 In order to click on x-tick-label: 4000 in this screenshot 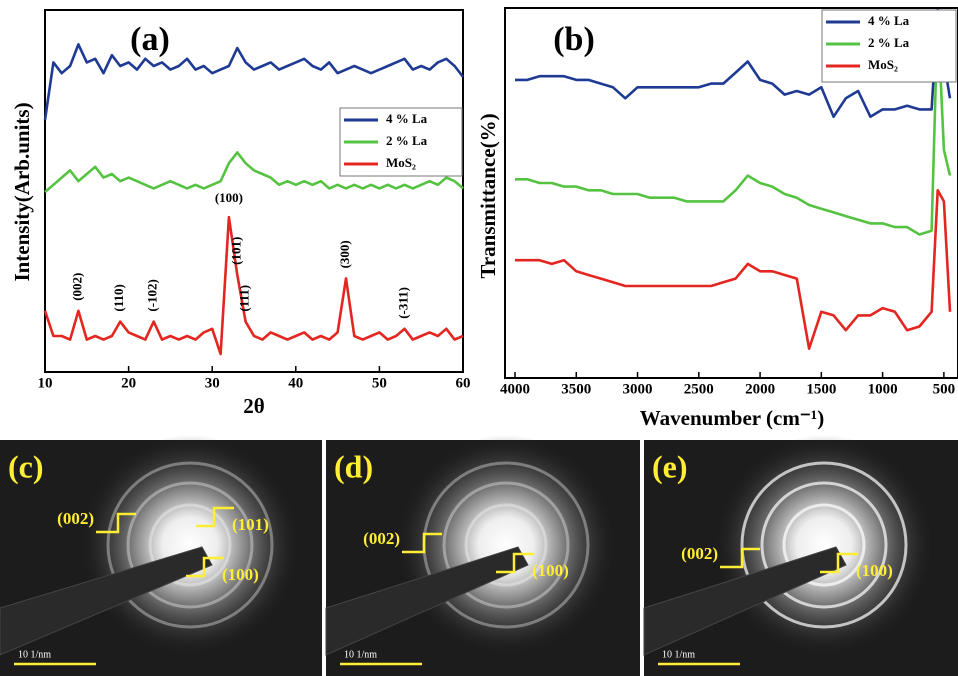, I will do `click(515, 389)`.